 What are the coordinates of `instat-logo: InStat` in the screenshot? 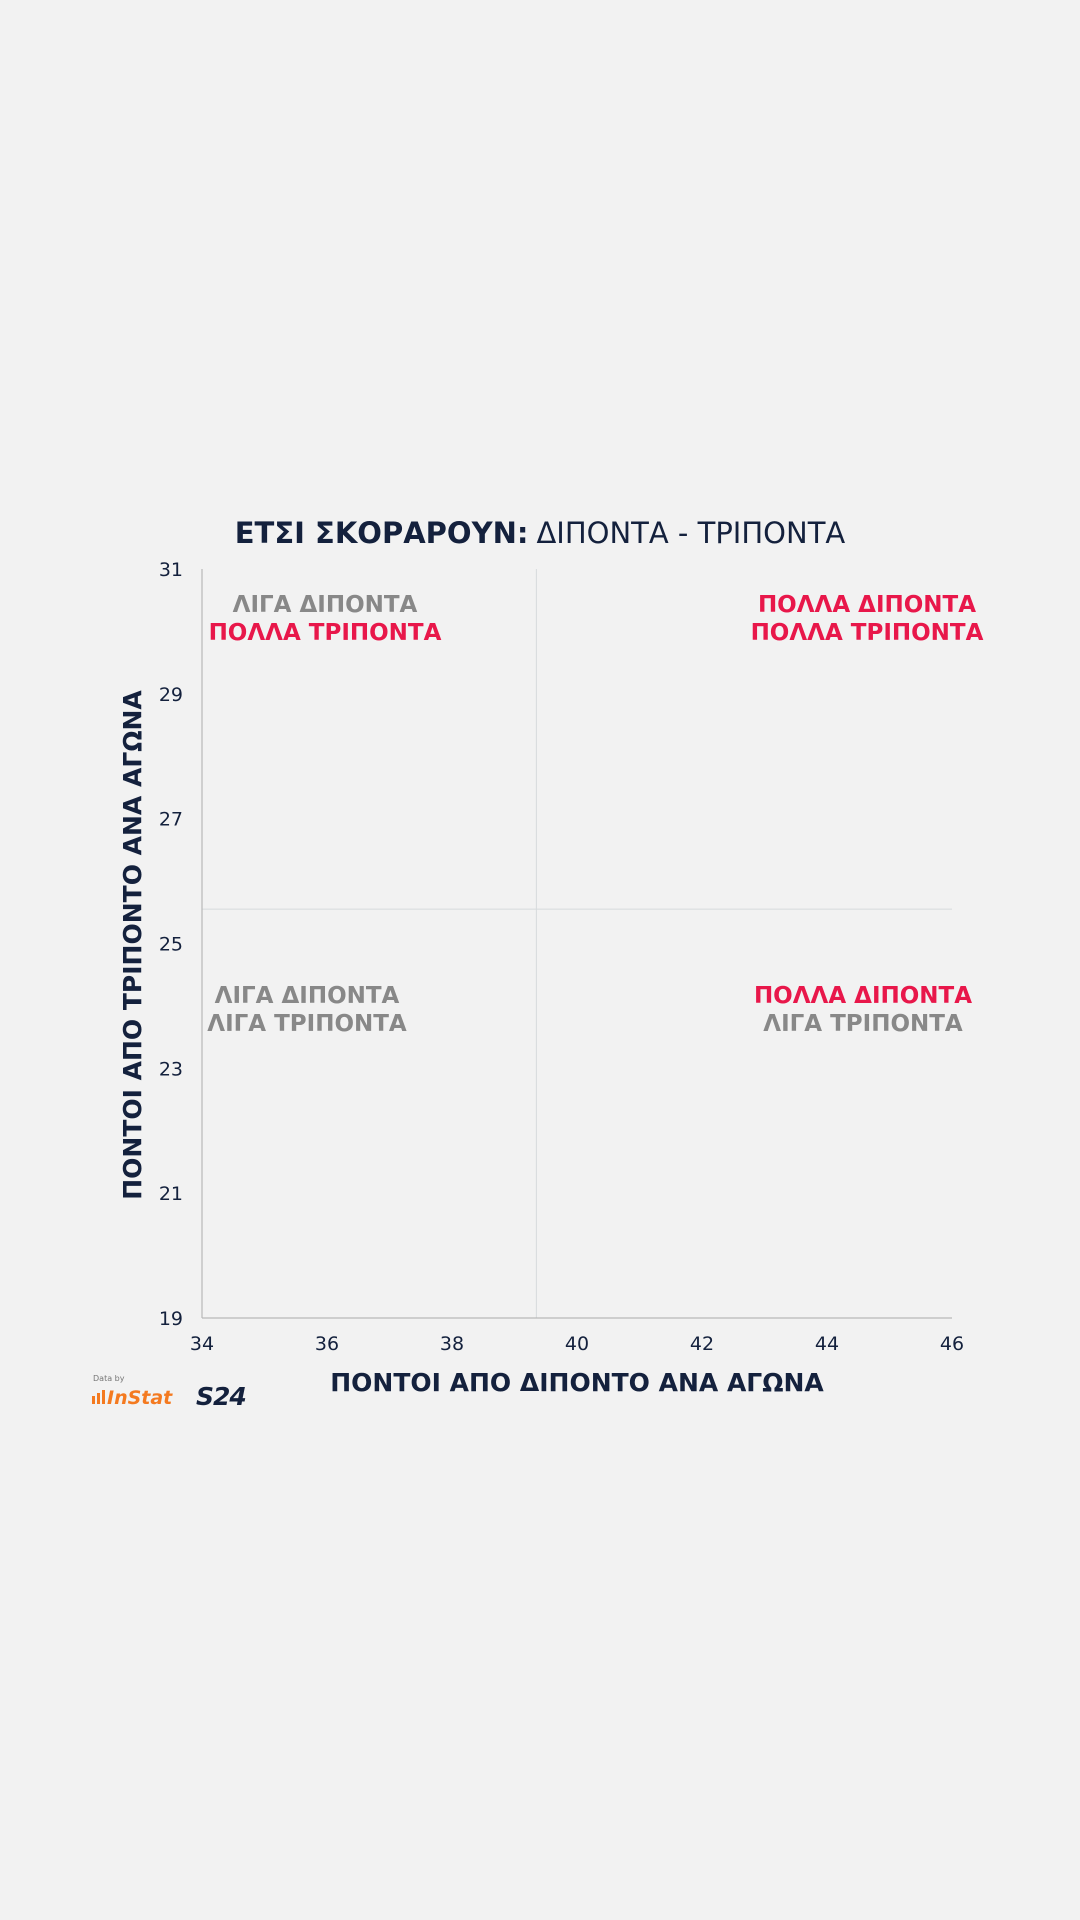 It's located at (140, 1397).